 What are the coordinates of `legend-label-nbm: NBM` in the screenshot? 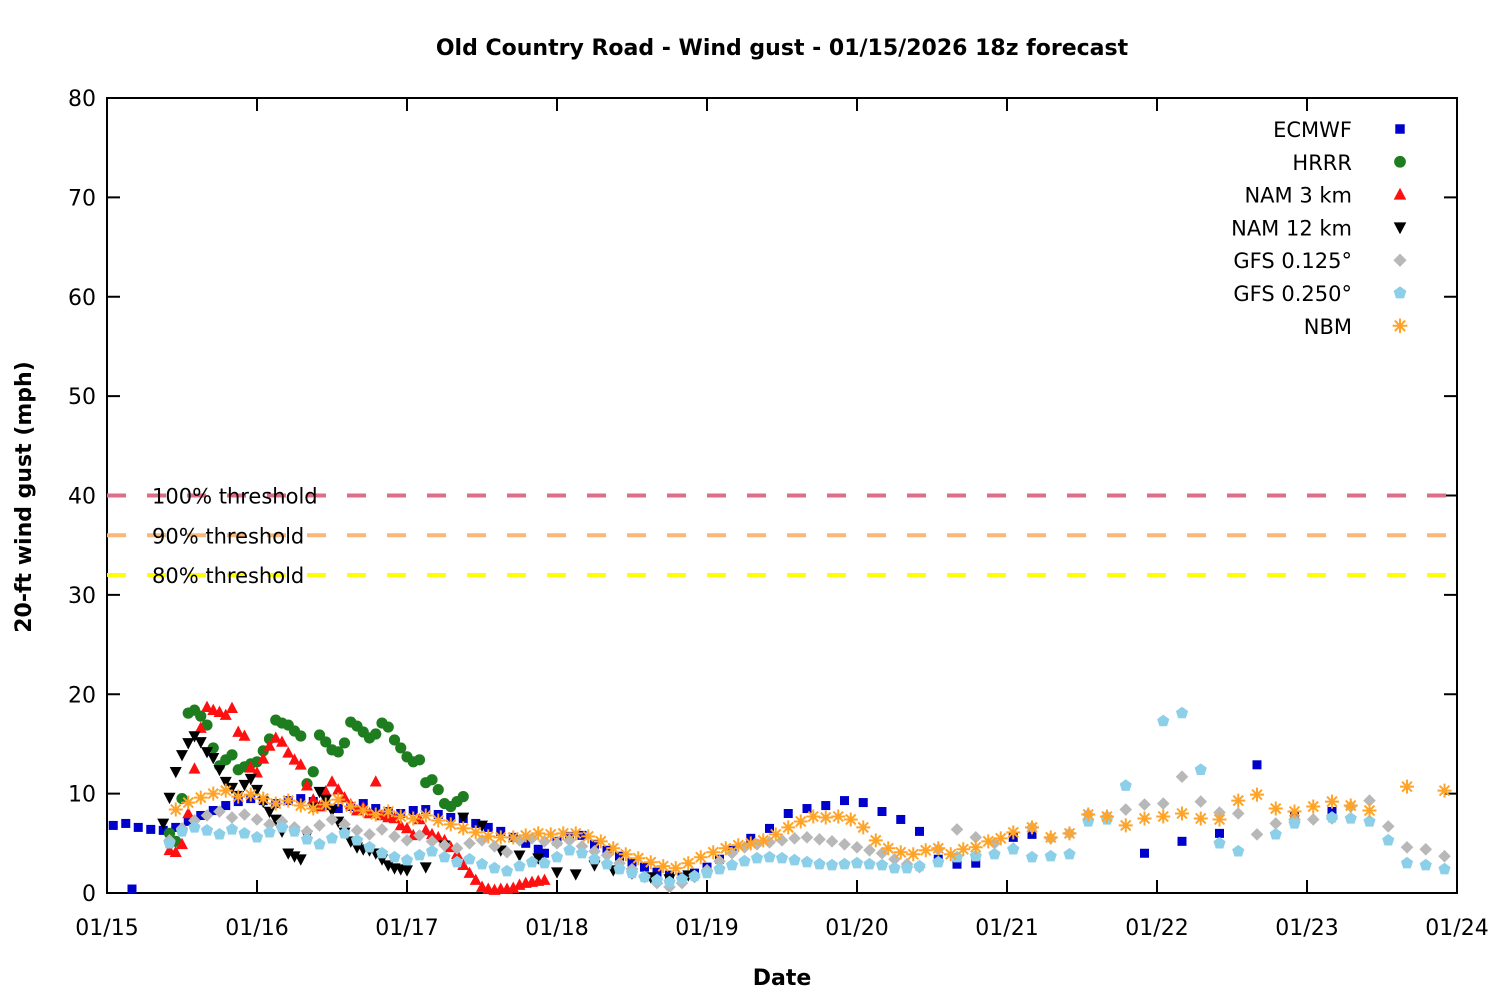 It's located at (1328, 327).